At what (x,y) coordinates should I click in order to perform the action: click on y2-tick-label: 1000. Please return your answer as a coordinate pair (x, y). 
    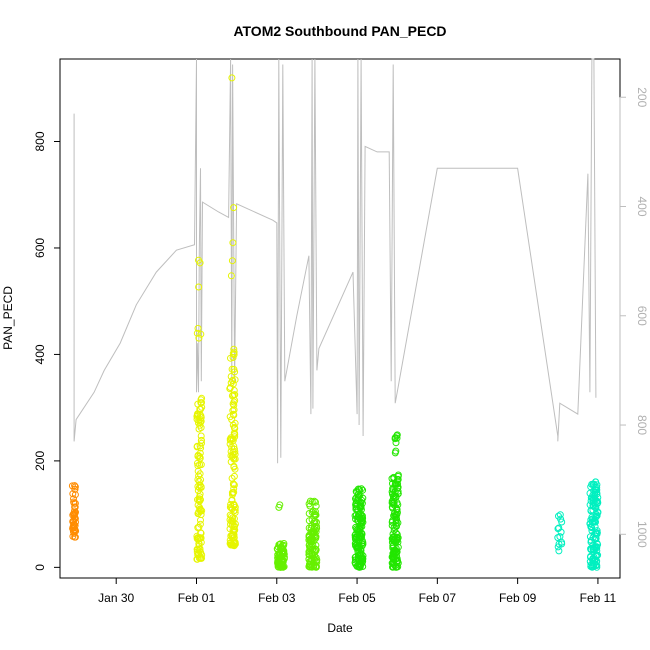
    Looking at the image, I should click on (642, 534).